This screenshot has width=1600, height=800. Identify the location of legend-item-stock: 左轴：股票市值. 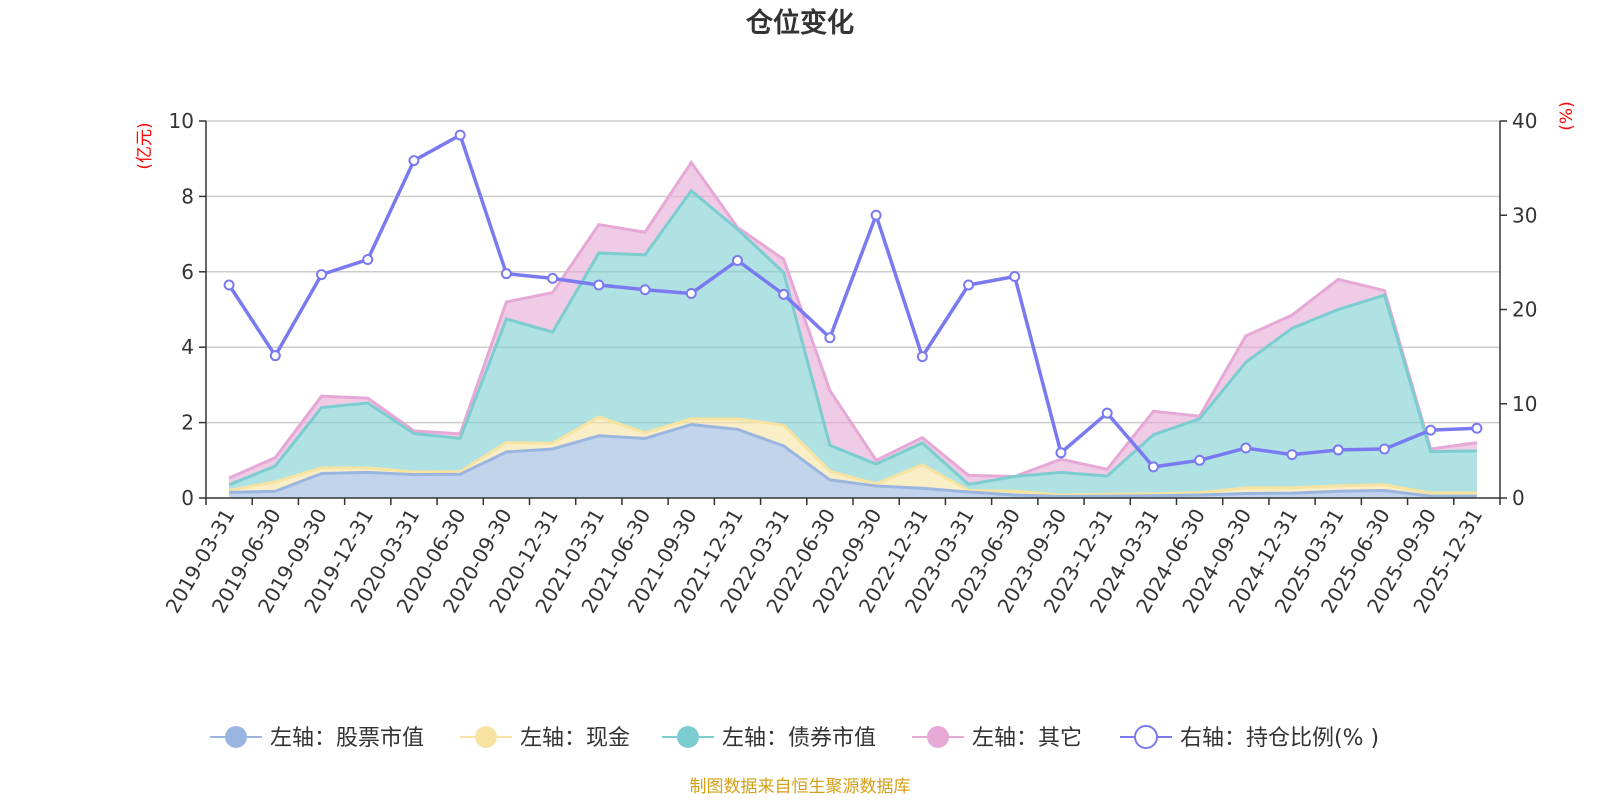
(317, 738).